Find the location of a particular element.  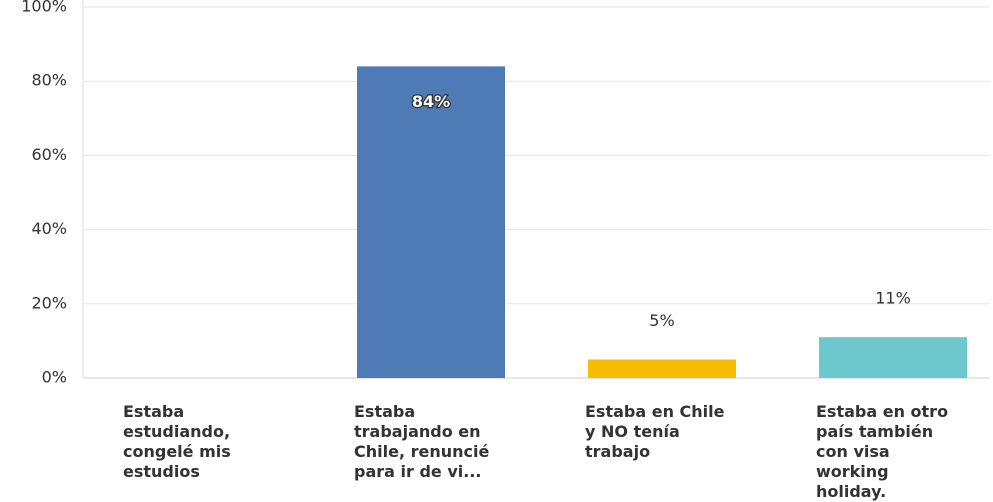

y-tick-label: 40% is located at coordinates (49, 228).